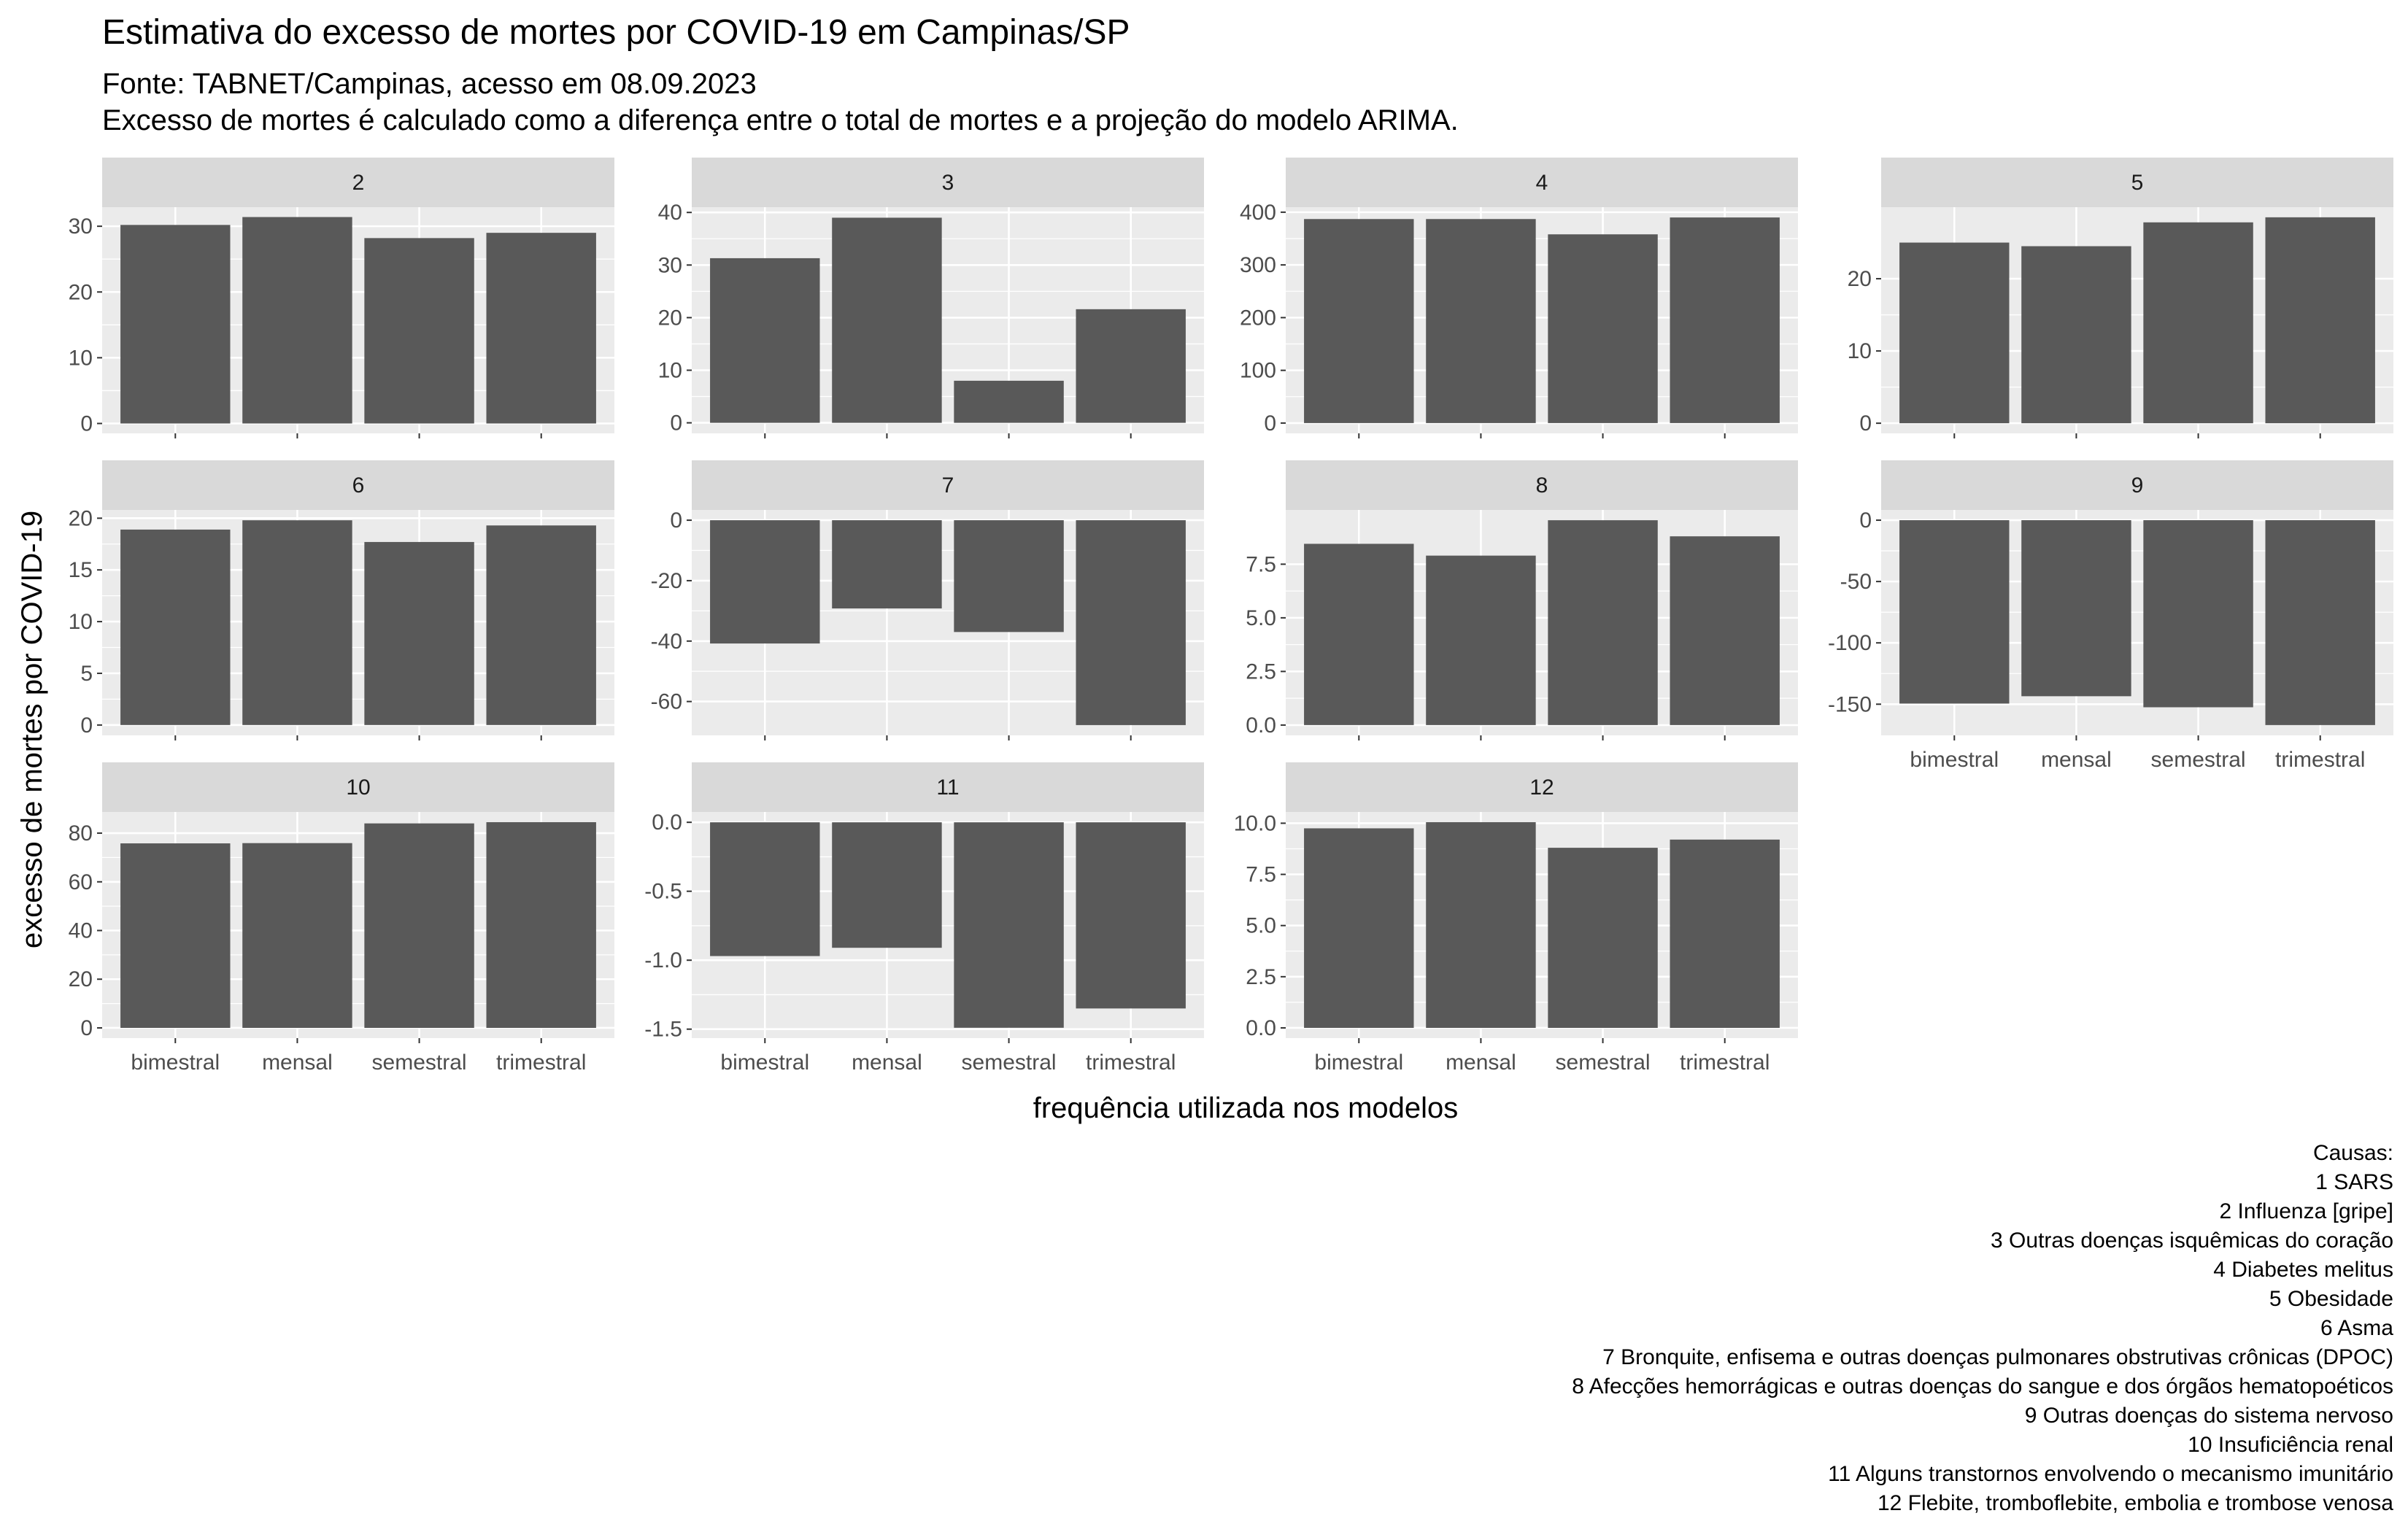 Image resolution: width=2408 pixels, height=1532 pixels. Describe the element at coordinates (1850, 643) in the screenshot. I see `y-tick-label: -100` at that location.